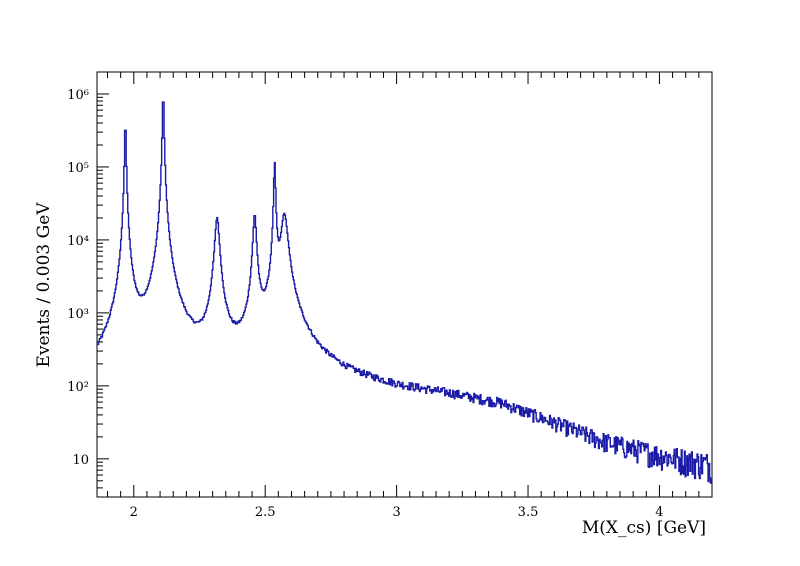 Image resolution: width=800 pixels, height=566 pixels. I want to click on x-tick-label: 2.5, so click(265, 512).